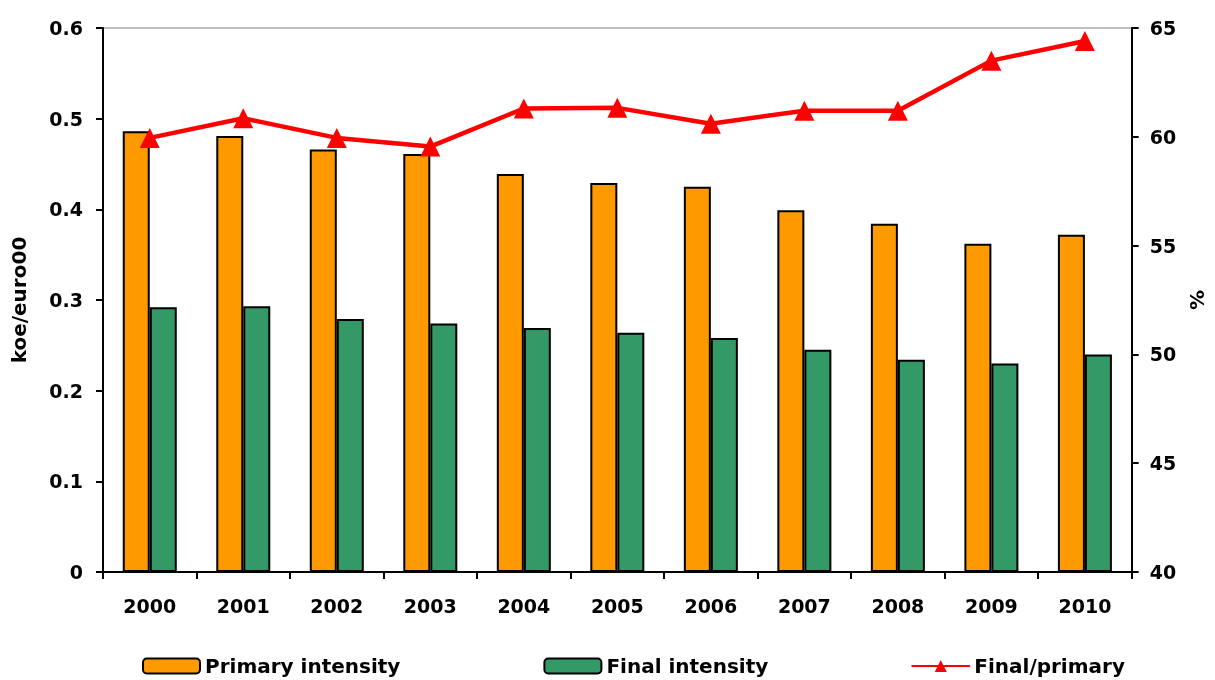  Describe the element at coordinates (991, 605) in the screenshot. I see `x-tick-label: 2009` at that location.